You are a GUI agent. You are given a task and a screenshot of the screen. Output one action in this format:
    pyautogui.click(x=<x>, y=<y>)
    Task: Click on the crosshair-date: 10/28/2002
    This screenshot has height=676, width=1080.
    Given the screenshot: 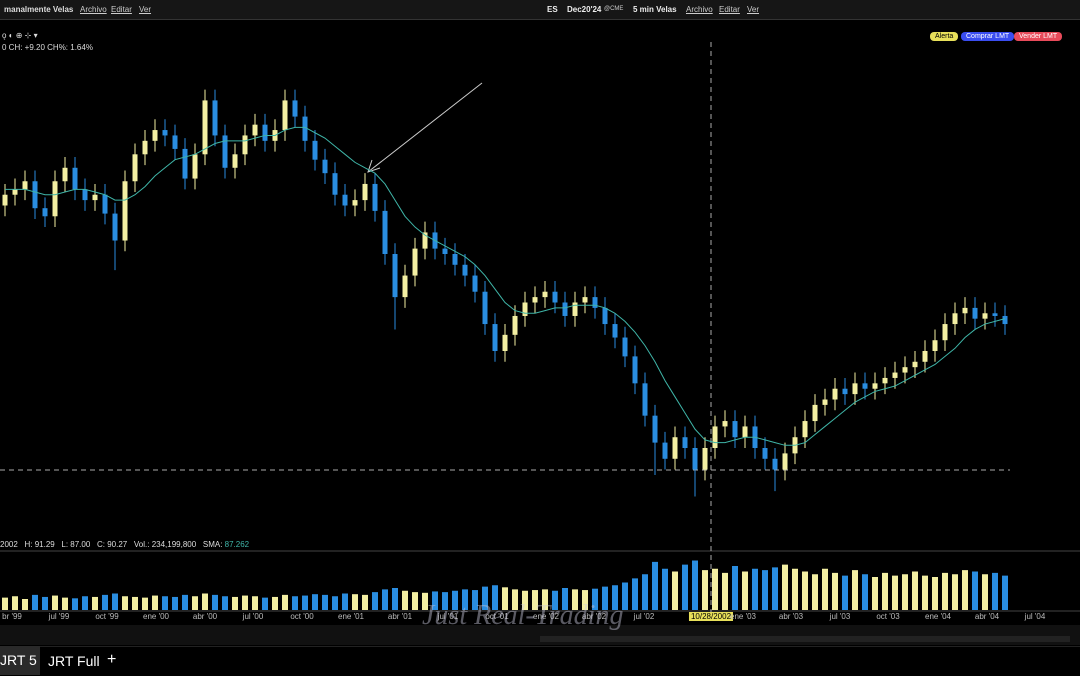 What is the action you would take?
    pyautogui.click(x=711, y=616)
    